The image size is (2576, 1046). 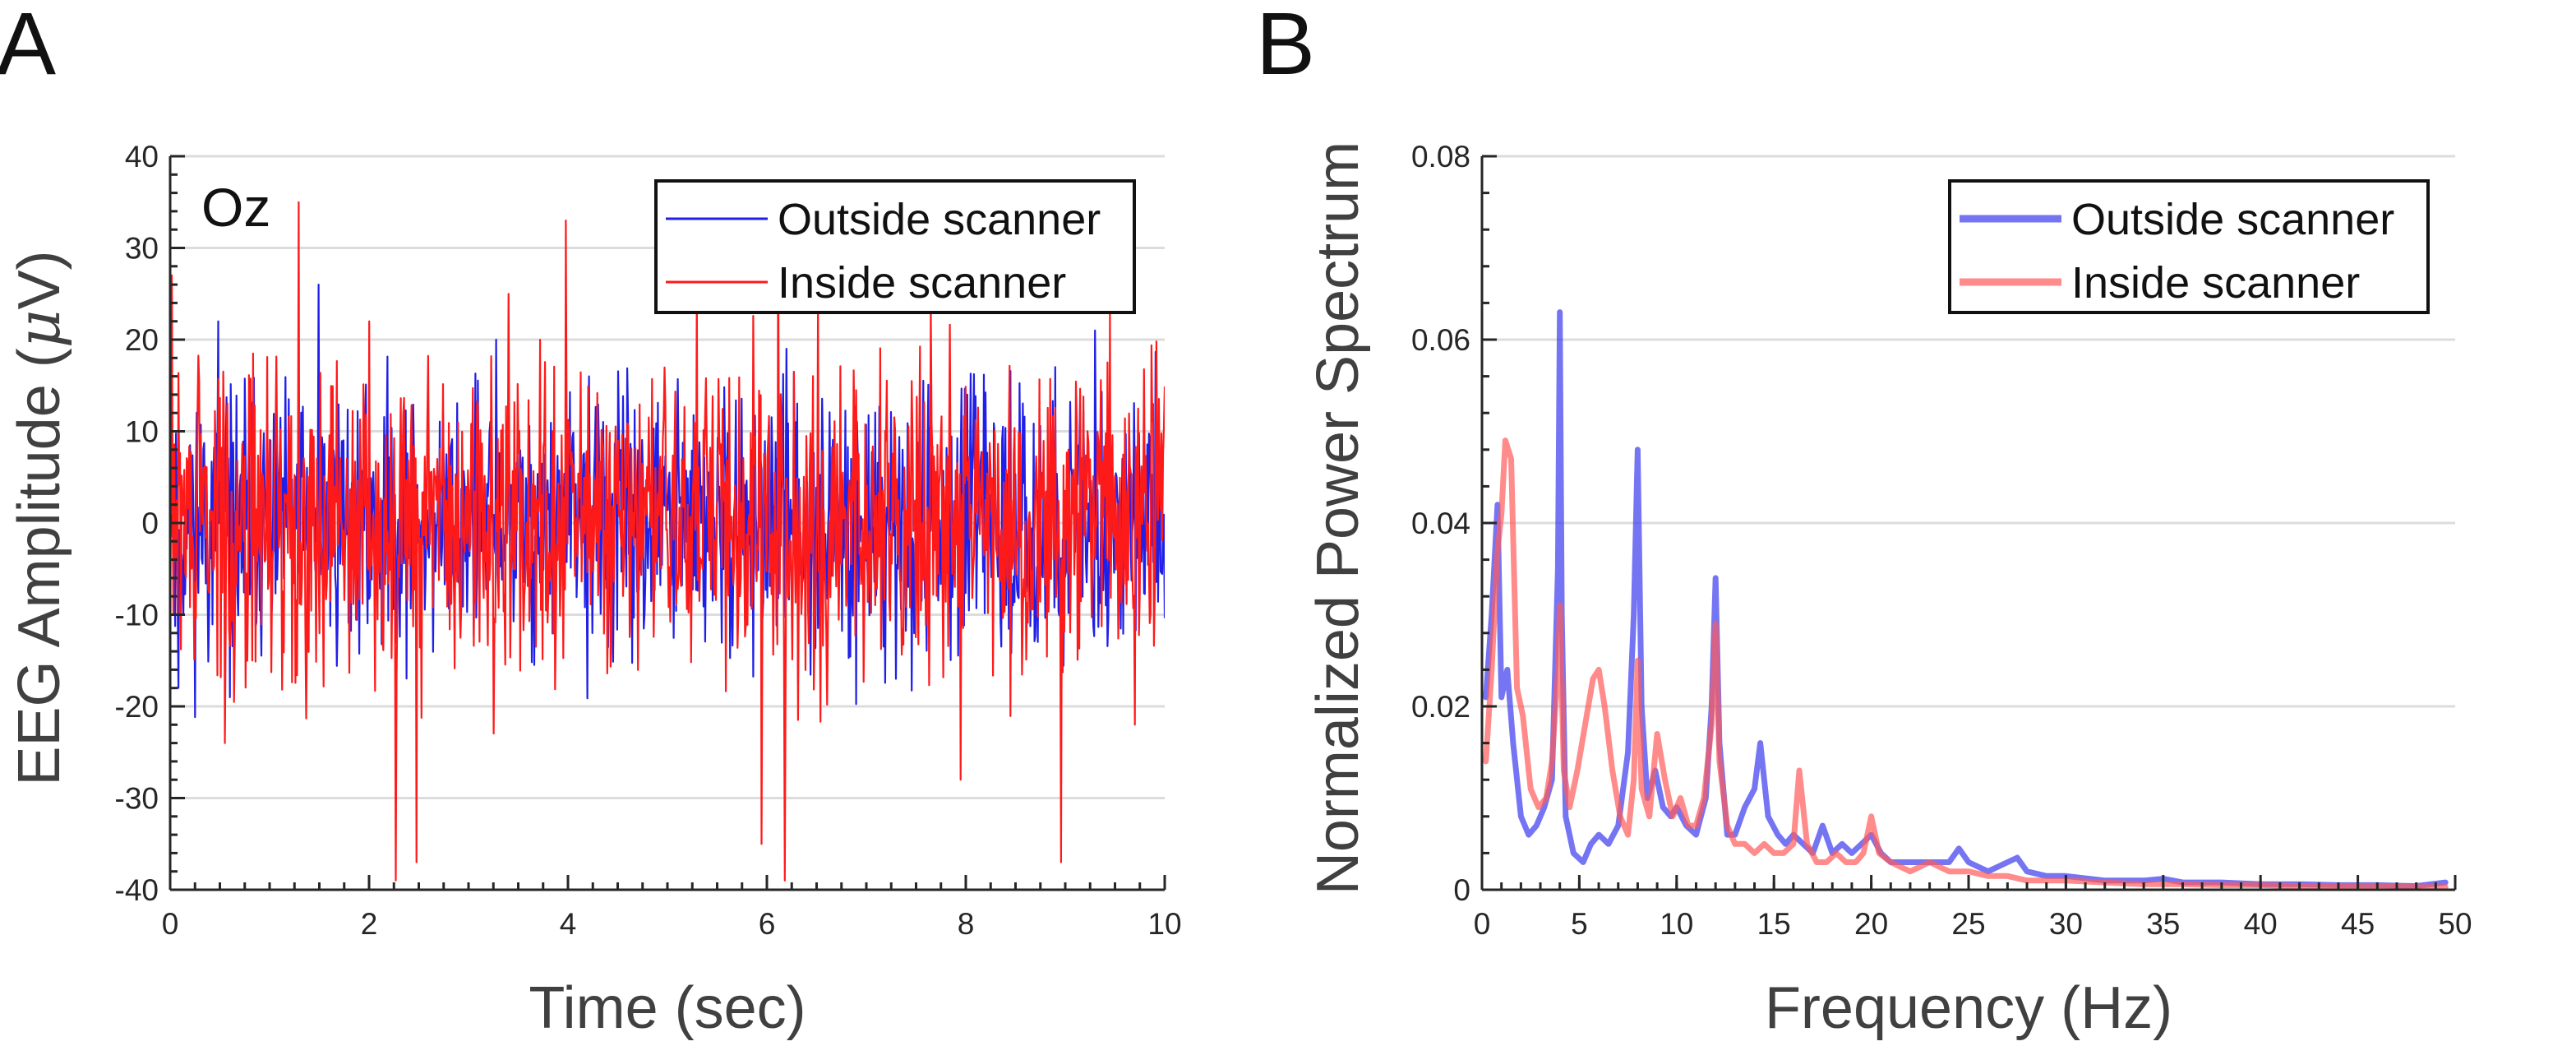 I want to click on panel-a-y-tick-label: 30, so click(x=142, y=249).